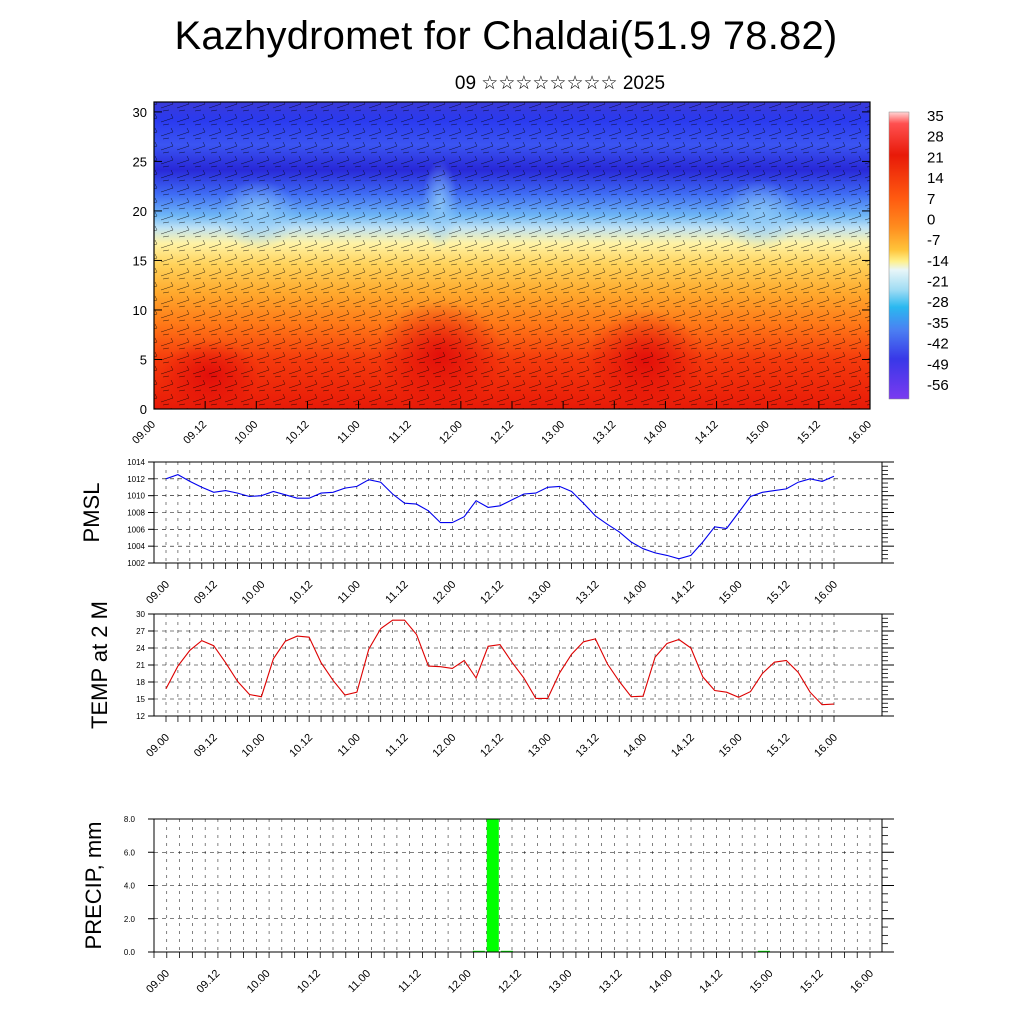 The image size is (1024, 1024). Describe the element at coordinates (140, 161) in the screenshot. I see `y-tick-label: 25` at that location.